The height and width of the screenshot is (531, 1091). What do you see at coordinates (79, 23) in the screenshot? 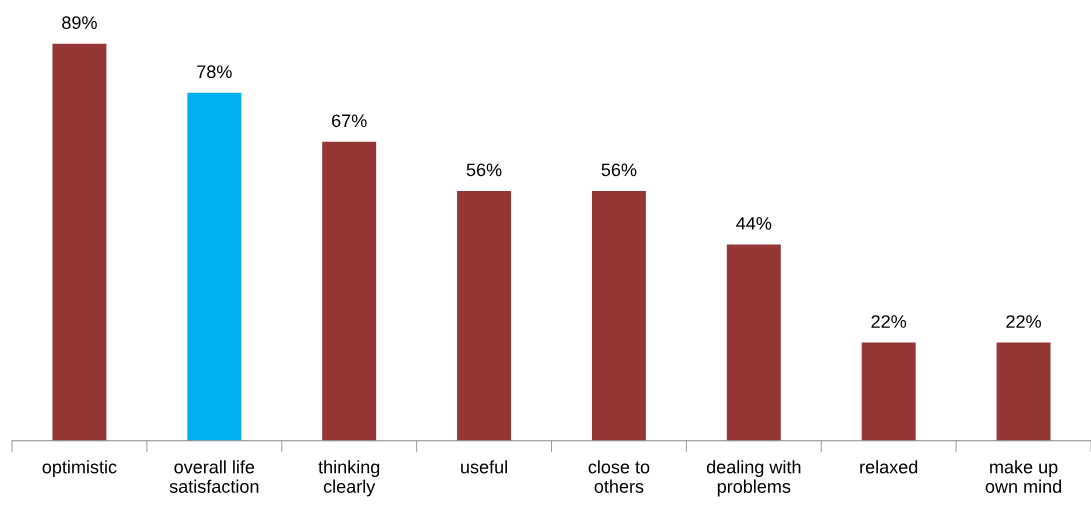
I see `data-label: 89%` at bounding box center [79, 23].